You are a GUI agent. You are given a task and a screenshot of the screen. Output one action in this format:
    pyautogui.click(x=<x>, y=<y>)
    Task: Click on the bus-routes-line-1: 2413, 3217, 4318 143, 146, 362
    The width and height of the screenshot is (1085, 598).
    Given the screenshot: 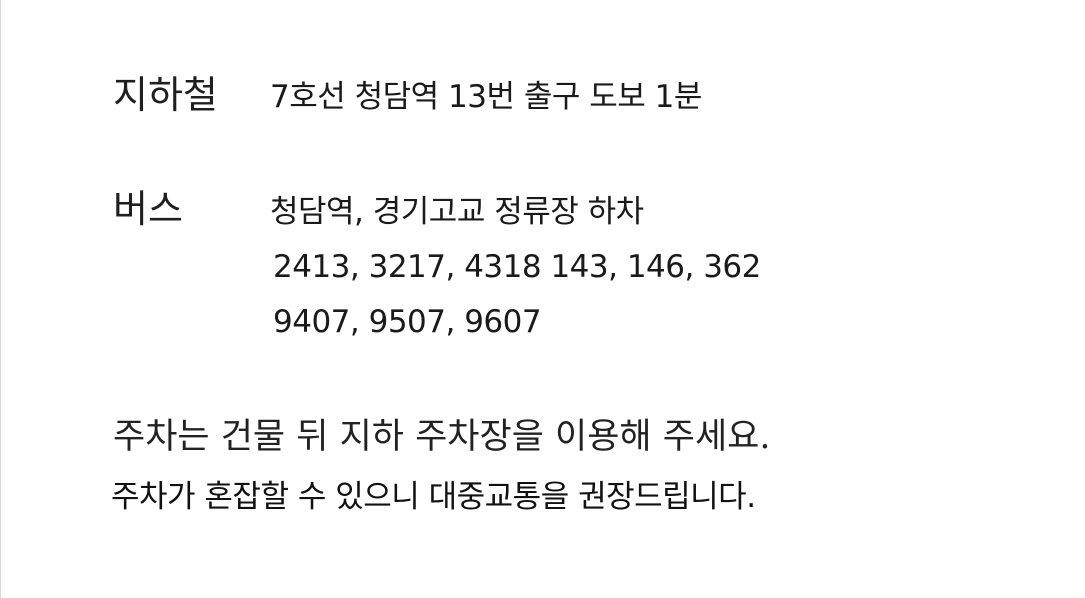 What is the action you would take?
    pyautogui.click(x=517, y=267)
    